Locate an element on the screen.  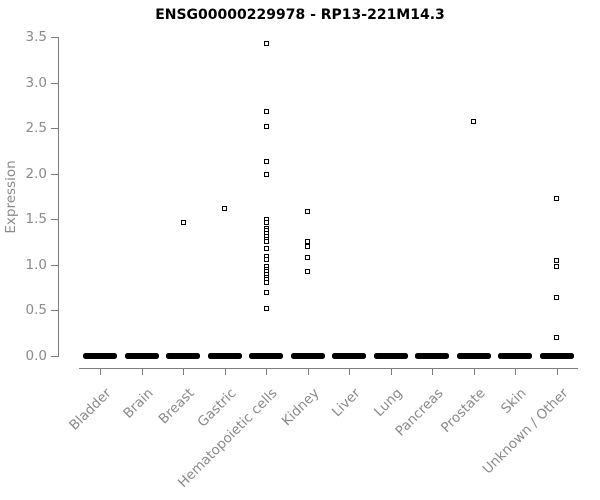
y-axis-line is located at coordinates (58, 197).